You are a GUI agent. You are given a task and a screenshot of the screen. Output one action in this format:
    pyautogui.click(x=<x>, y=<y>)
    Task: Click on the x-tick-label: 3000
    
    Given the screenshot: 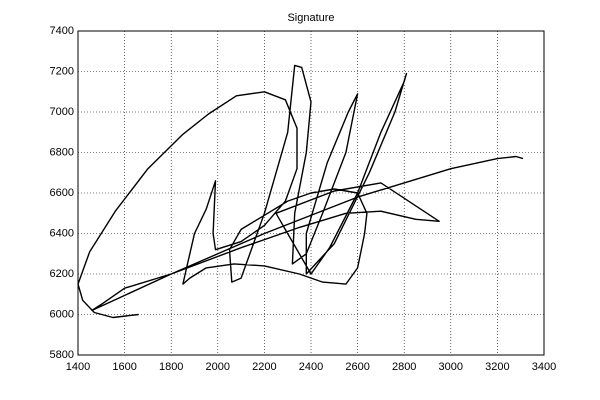 What is the action you would take?
    pyautogui.click(x=451, y=367)
    